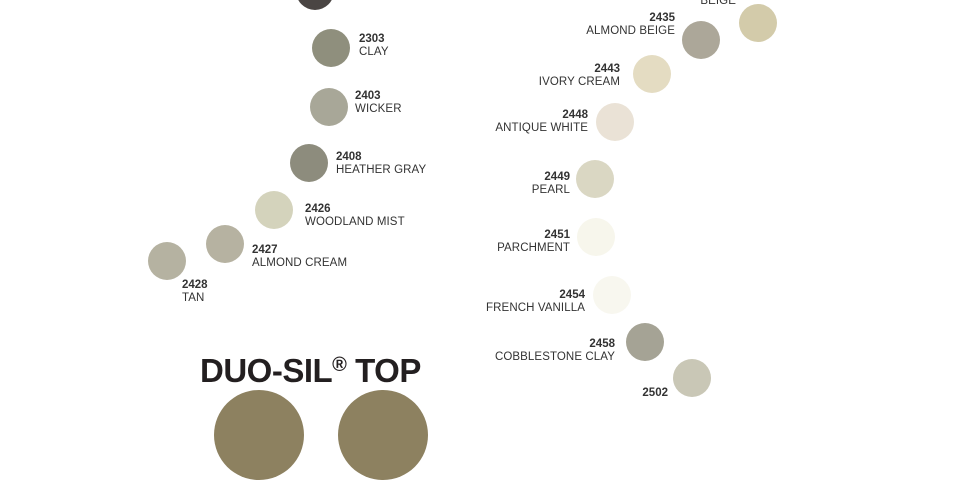 The height and width of the screenshot is (480, 964). What do you see at coordinates (615, 122) in the screenshot?
I see `swatch-antique-white` at bounding box center [615, 122].